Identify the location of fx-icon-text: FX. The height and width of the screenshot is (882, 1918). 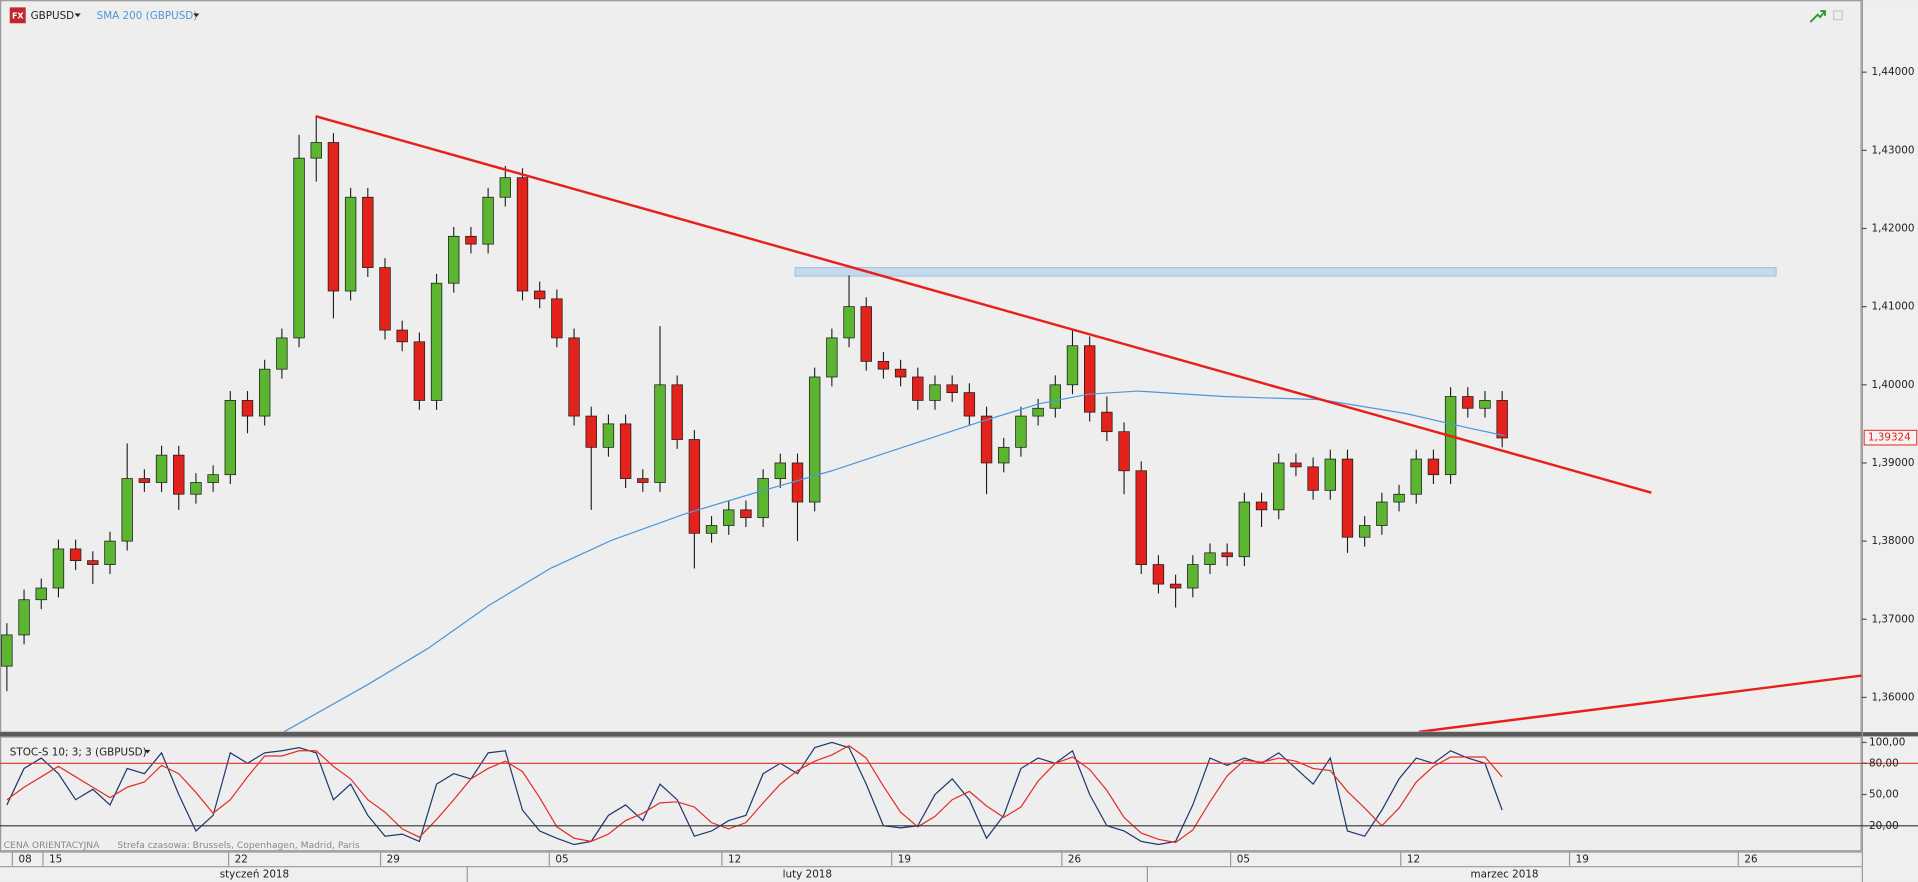
(18, 15).